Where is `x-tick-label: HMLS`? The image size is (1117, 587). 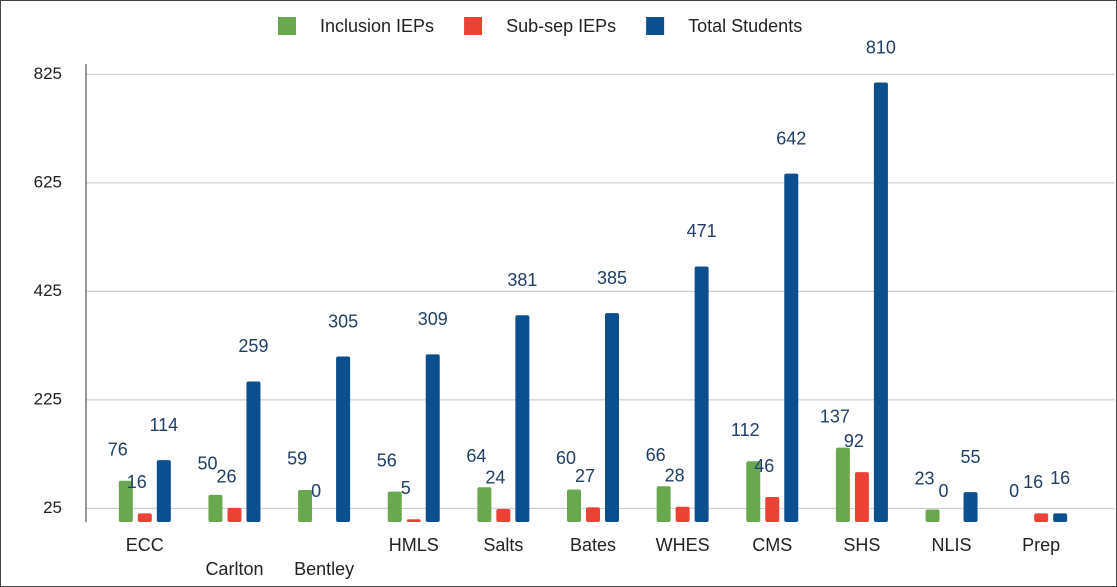
x-tick-label: HMLS is located at coordinates (414, 545).